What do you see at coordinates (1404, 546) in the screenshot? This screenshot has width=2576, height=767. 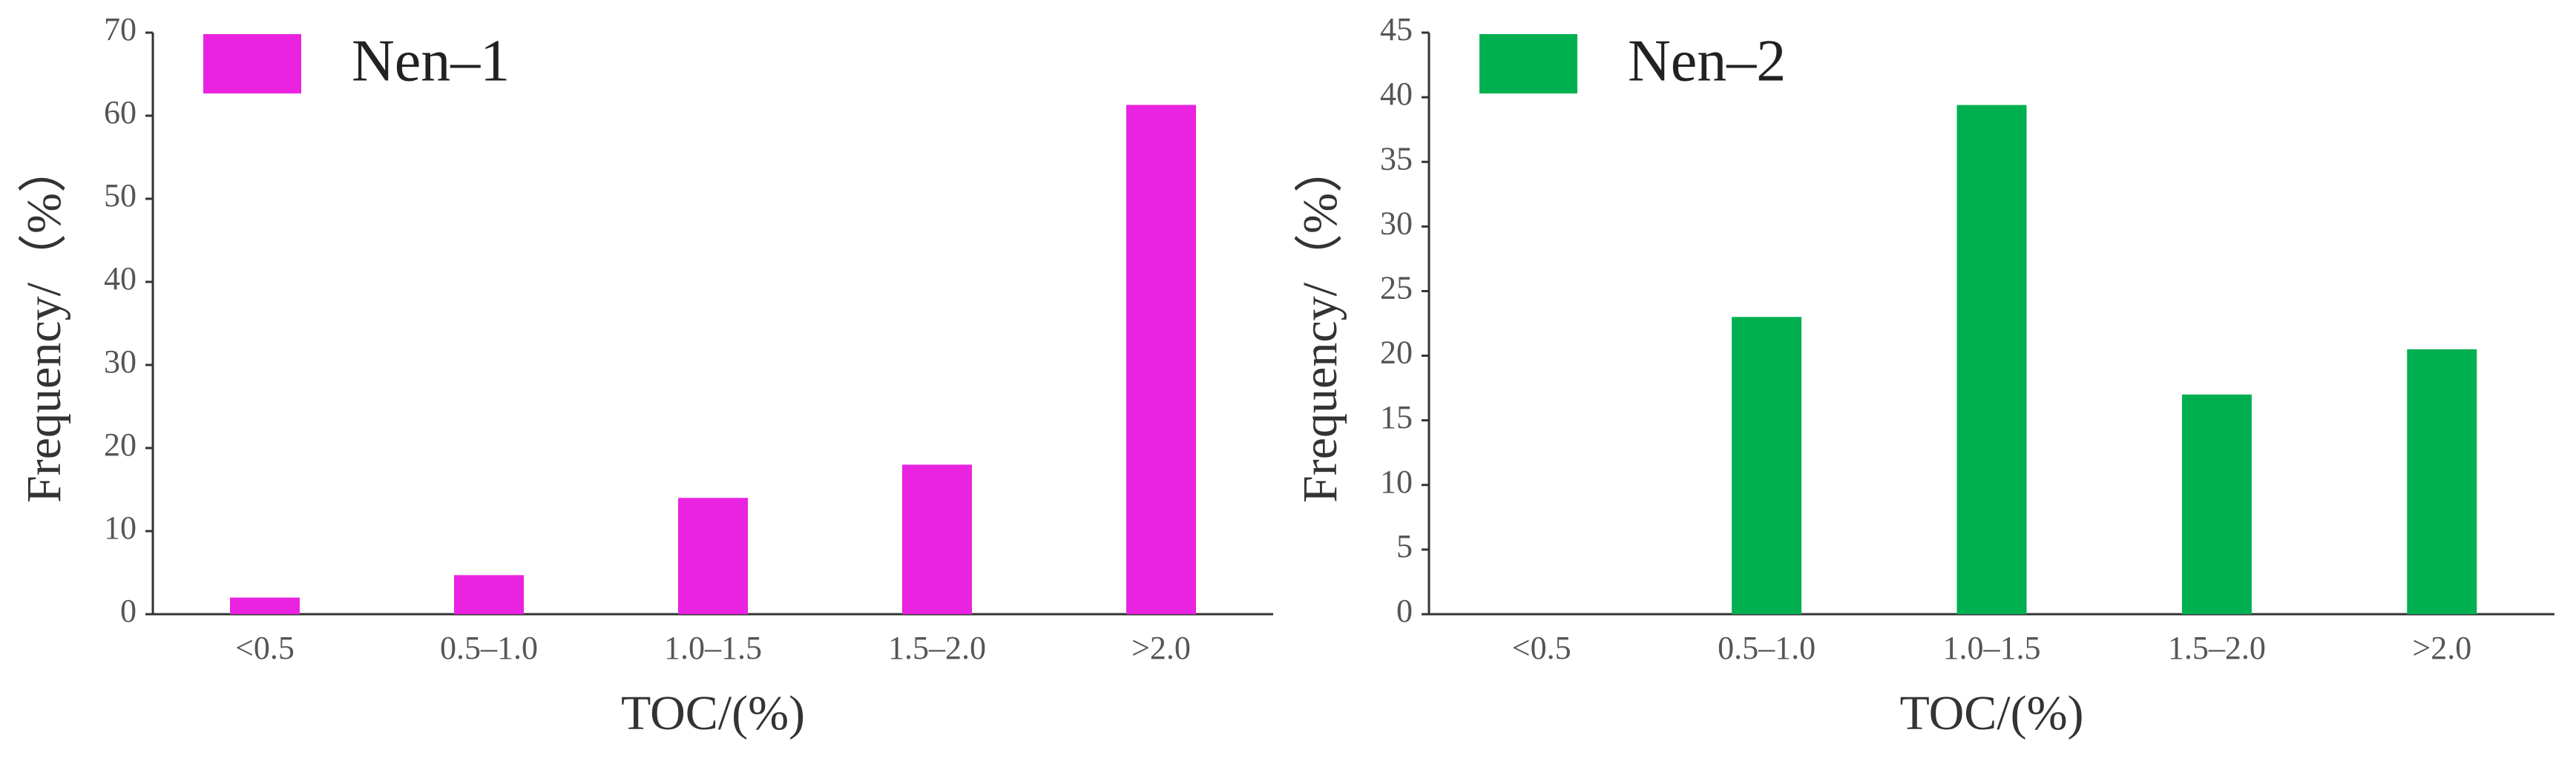 I see `y-tick-label: 5` at bounding box center [1404, 546].